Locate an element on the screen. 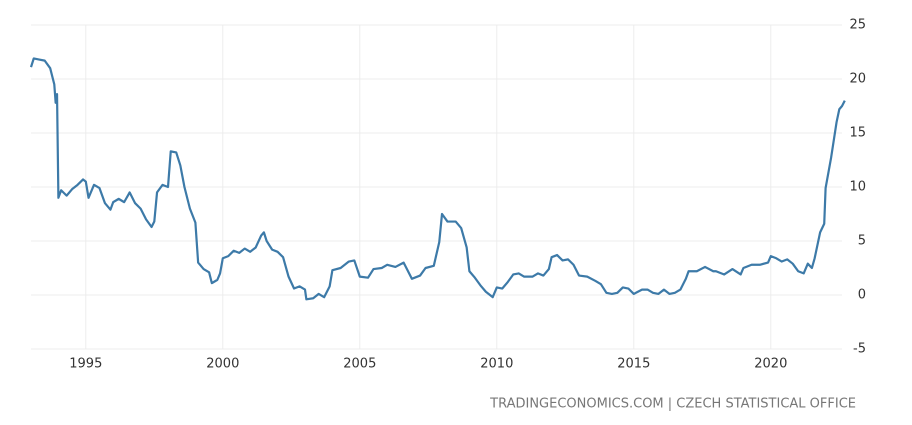 The height and width of the screenshot is (425, 912). y-tick-label: 10 is located at coordinates (857, 187).